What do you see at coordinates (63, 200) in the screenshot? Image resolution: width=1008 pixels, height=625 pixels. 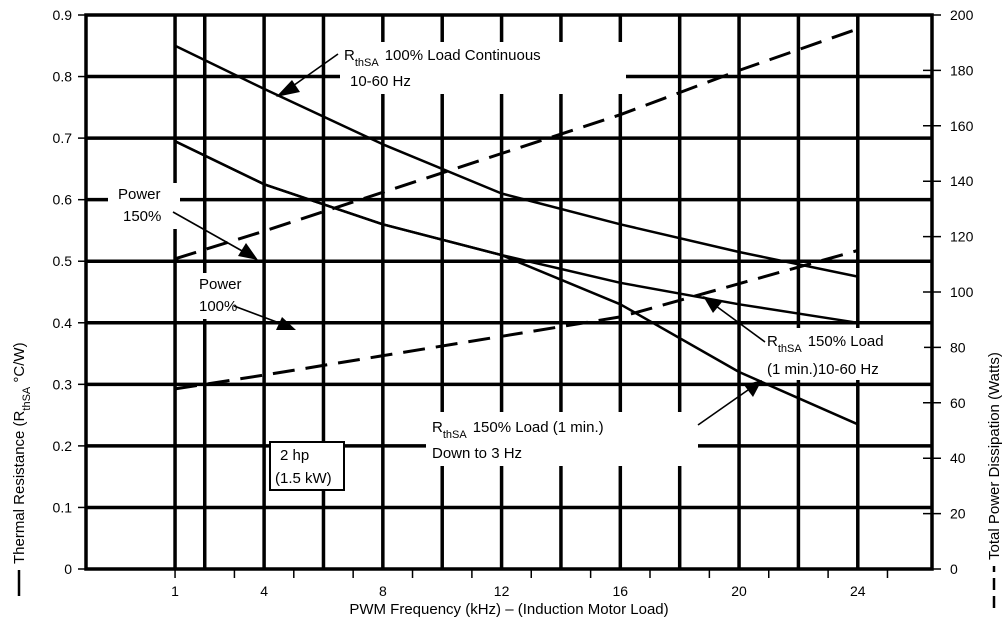 I see `y-left-tick-label: 0.6` at bounding box center [63, 200].